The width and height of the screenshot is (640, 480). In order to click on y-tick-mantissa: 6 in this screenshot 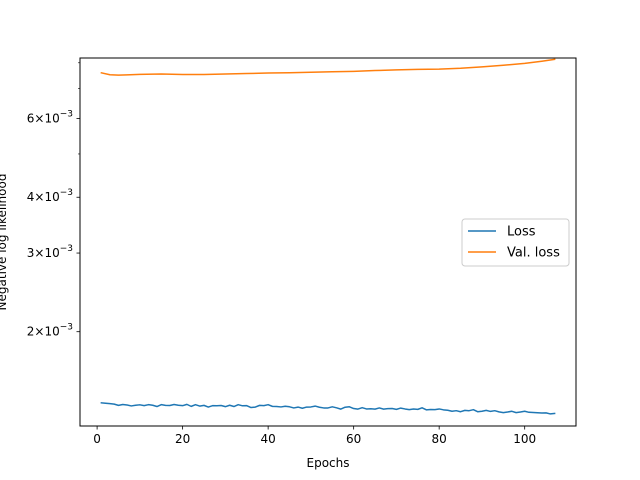, I will do `click(31, 119)`.